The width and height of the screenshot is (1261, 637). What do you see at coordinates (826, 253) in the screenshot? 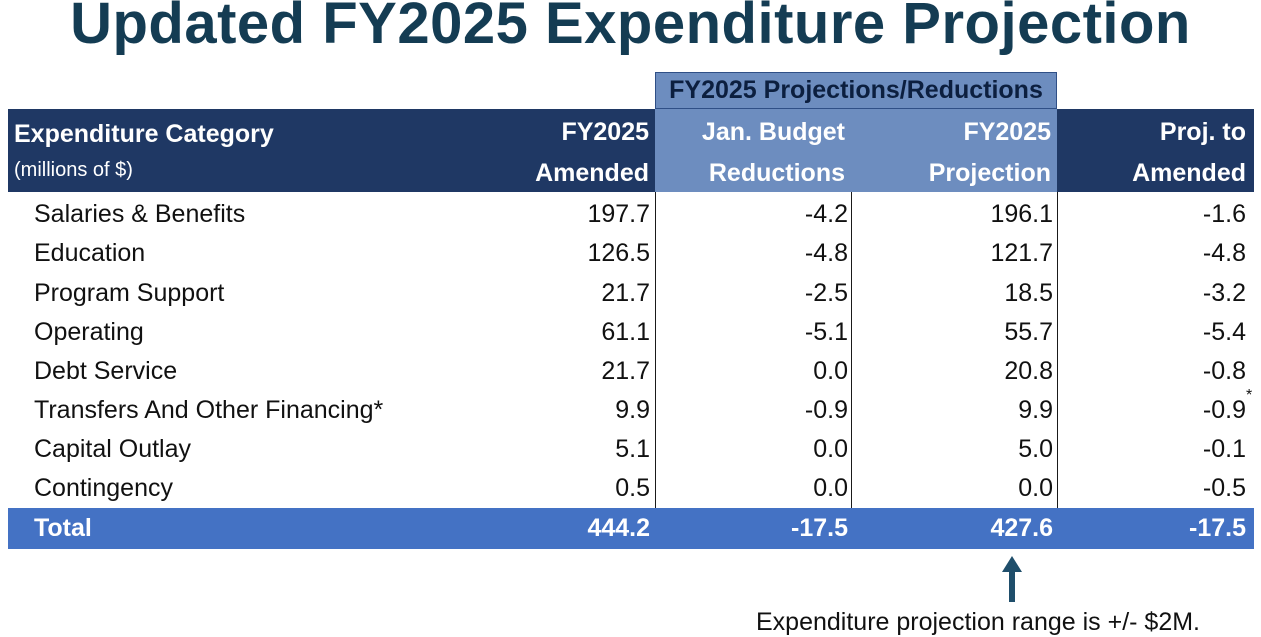
I see `row-reductions: -4.8` at bounding box center [826, 253].